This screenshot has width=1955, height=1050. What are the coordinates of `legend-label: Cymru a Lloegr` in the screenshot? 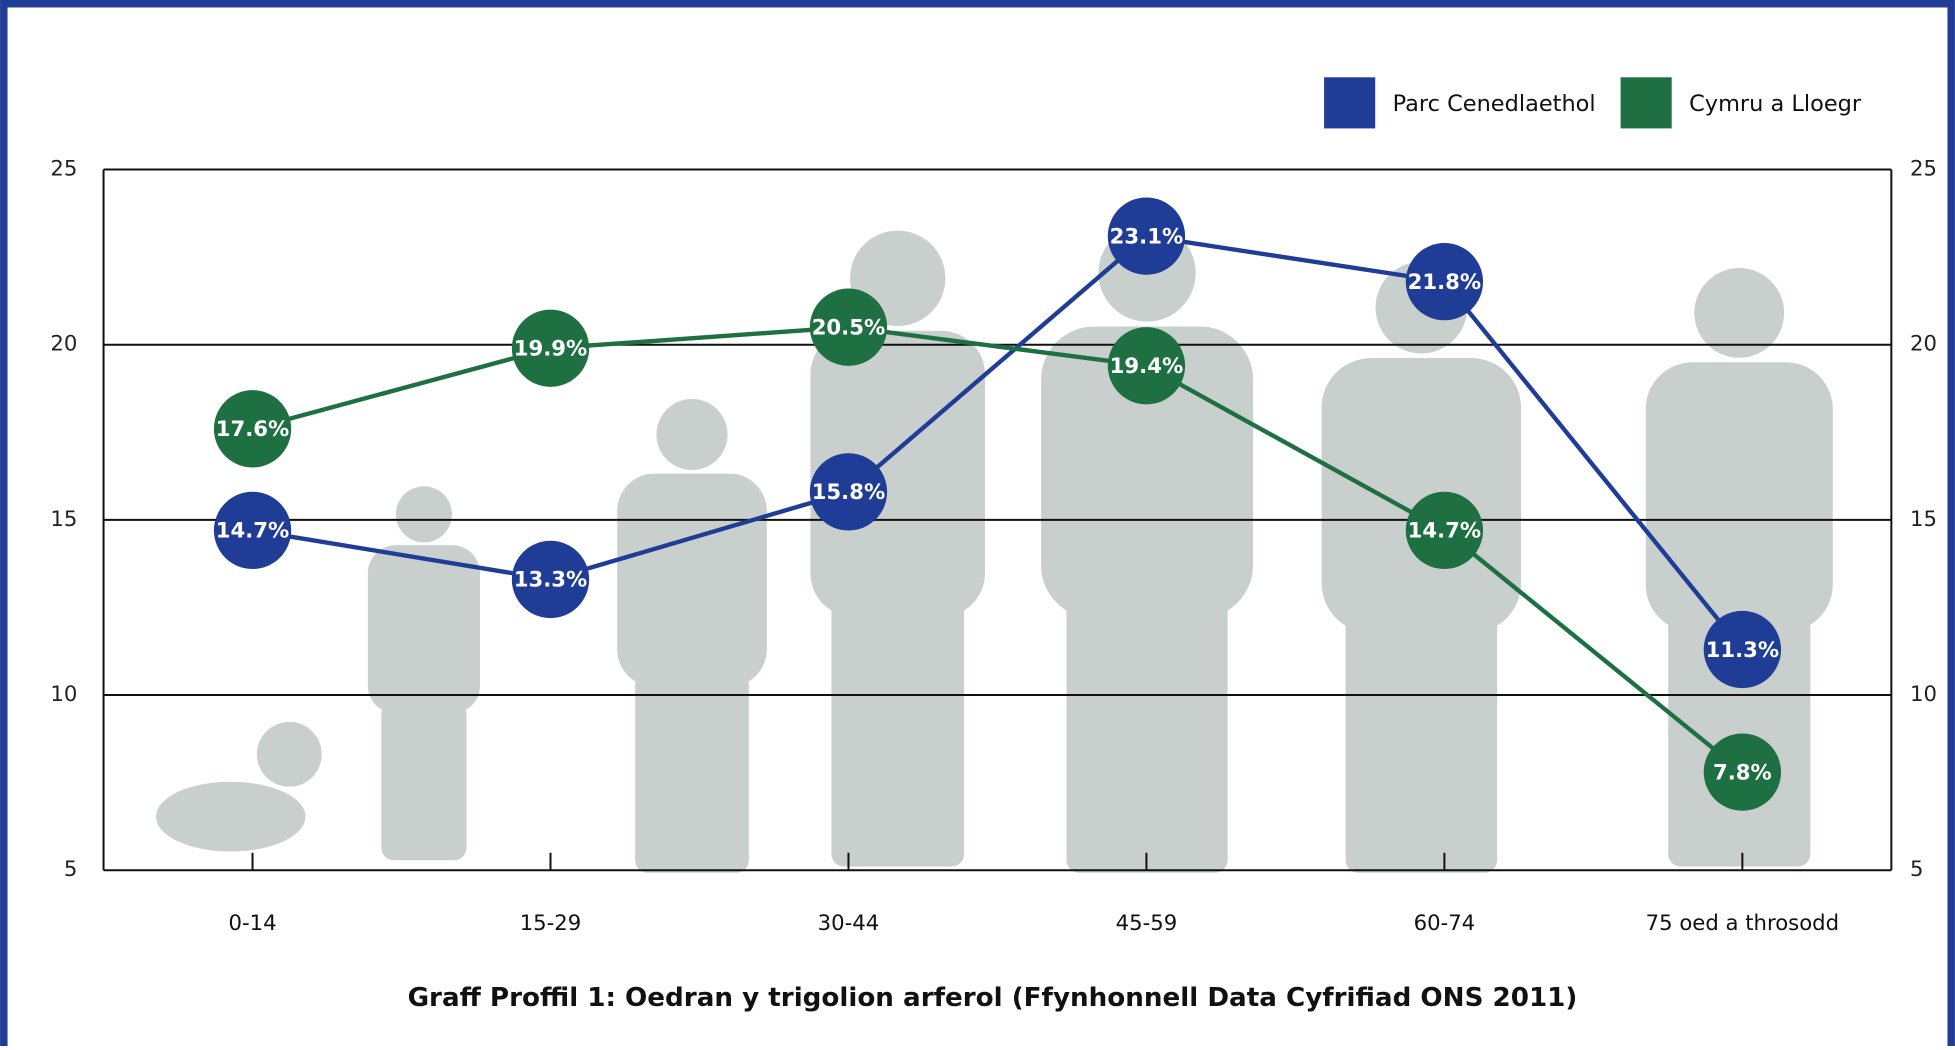 It's located at (1775, 104).